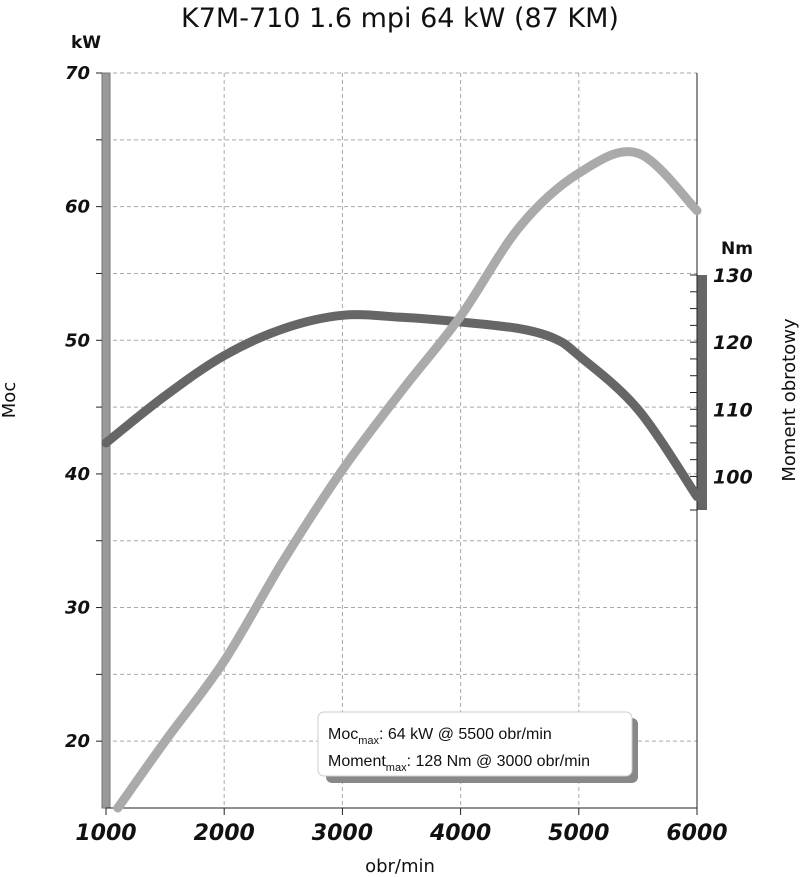  Describe the element at coordinates (224, 833) in the screenshot. I see `x-tick-label: 2000` at that location.